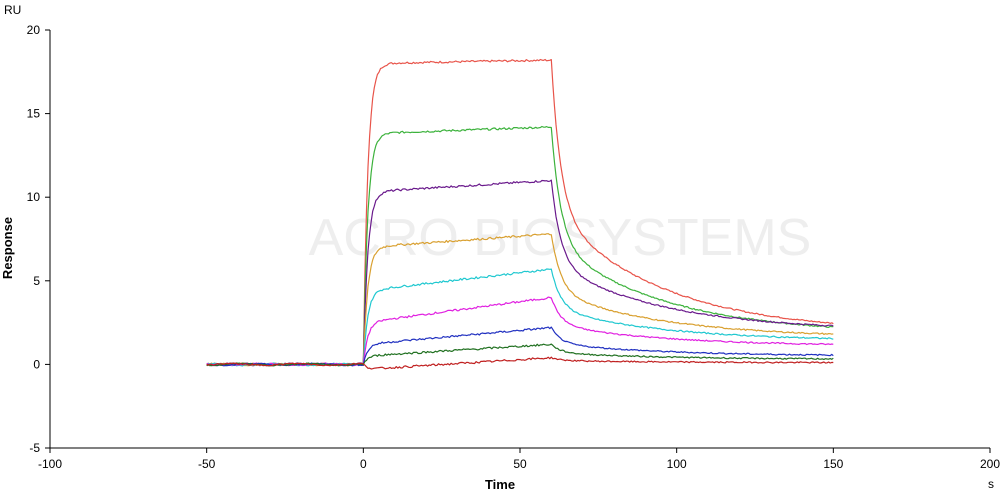 The width and height of the screenshot is (1000, 493). What do you see at coordinates (34, 448) in the screenshot?
I see `y-tick-label: -5` at bounding box center [34, 448].